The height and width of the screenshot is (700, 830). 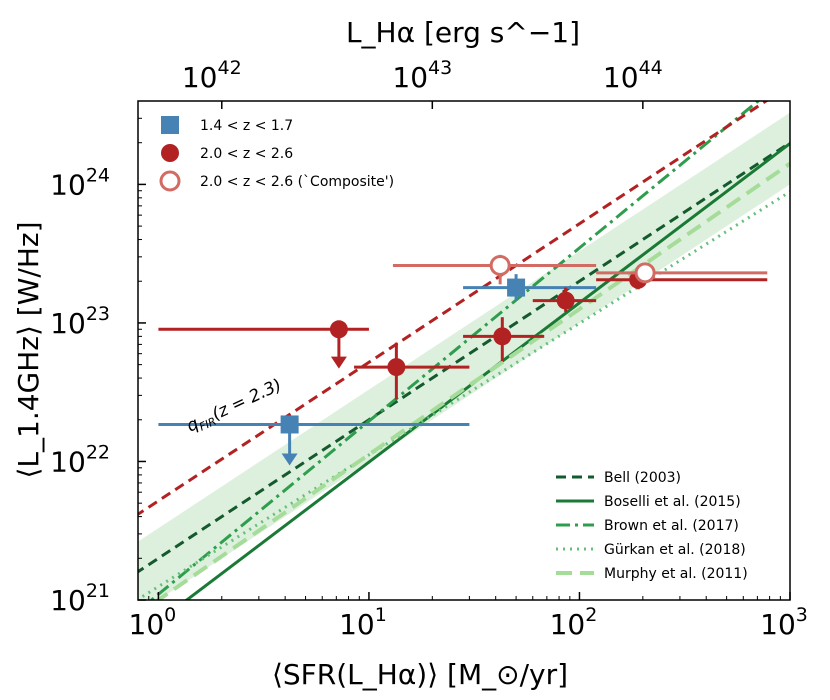 What do you see at coordinates (676, 574) in the screenshot?
I see `legend-label: Murphy et al. (2011)` at bounding box center [676, 574].